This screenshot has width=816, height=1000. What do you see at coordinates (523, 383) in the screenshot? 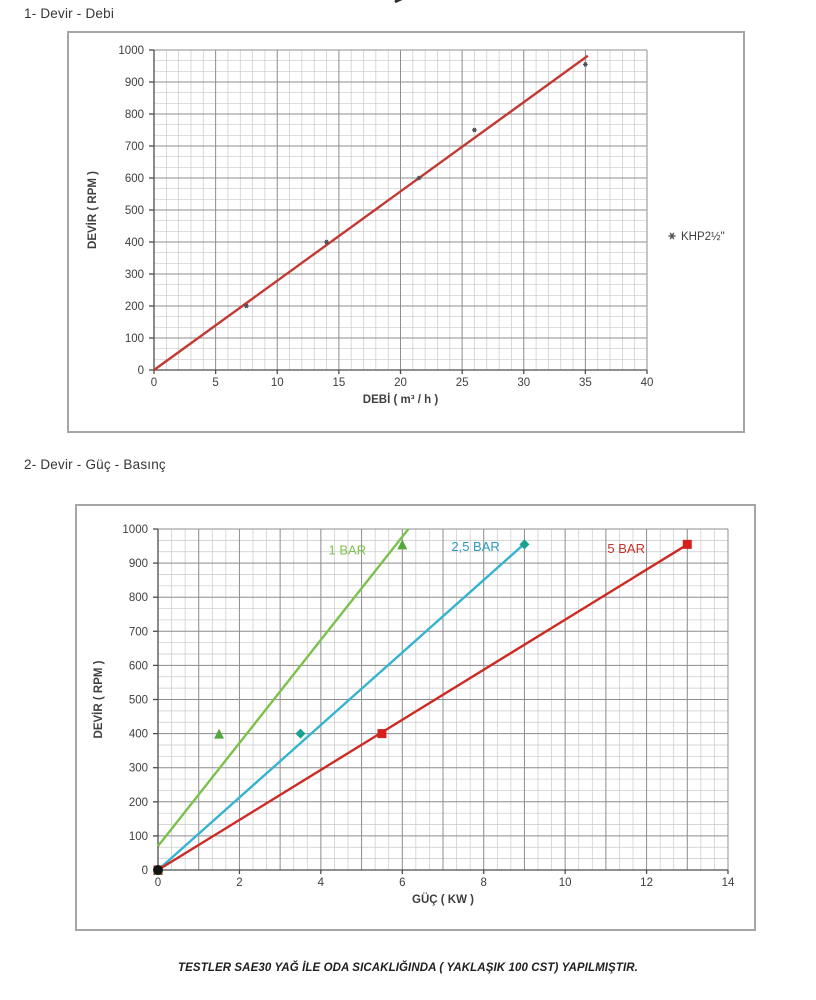
I see `x-tick-label: 30` at bounding box center [523, 383].